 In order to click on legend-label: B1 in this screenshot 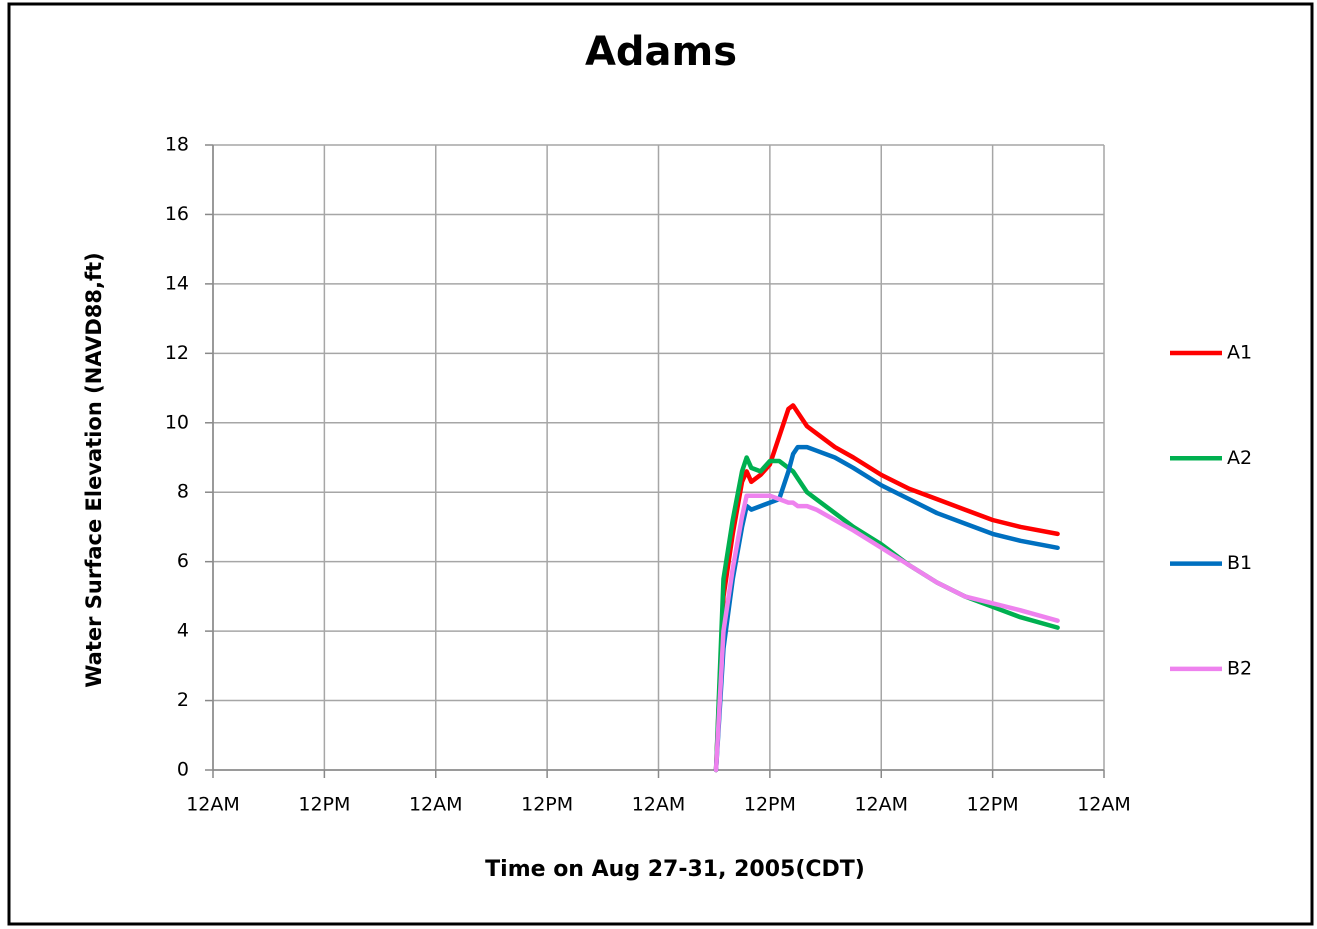, I will do `click(1239, 563)`.